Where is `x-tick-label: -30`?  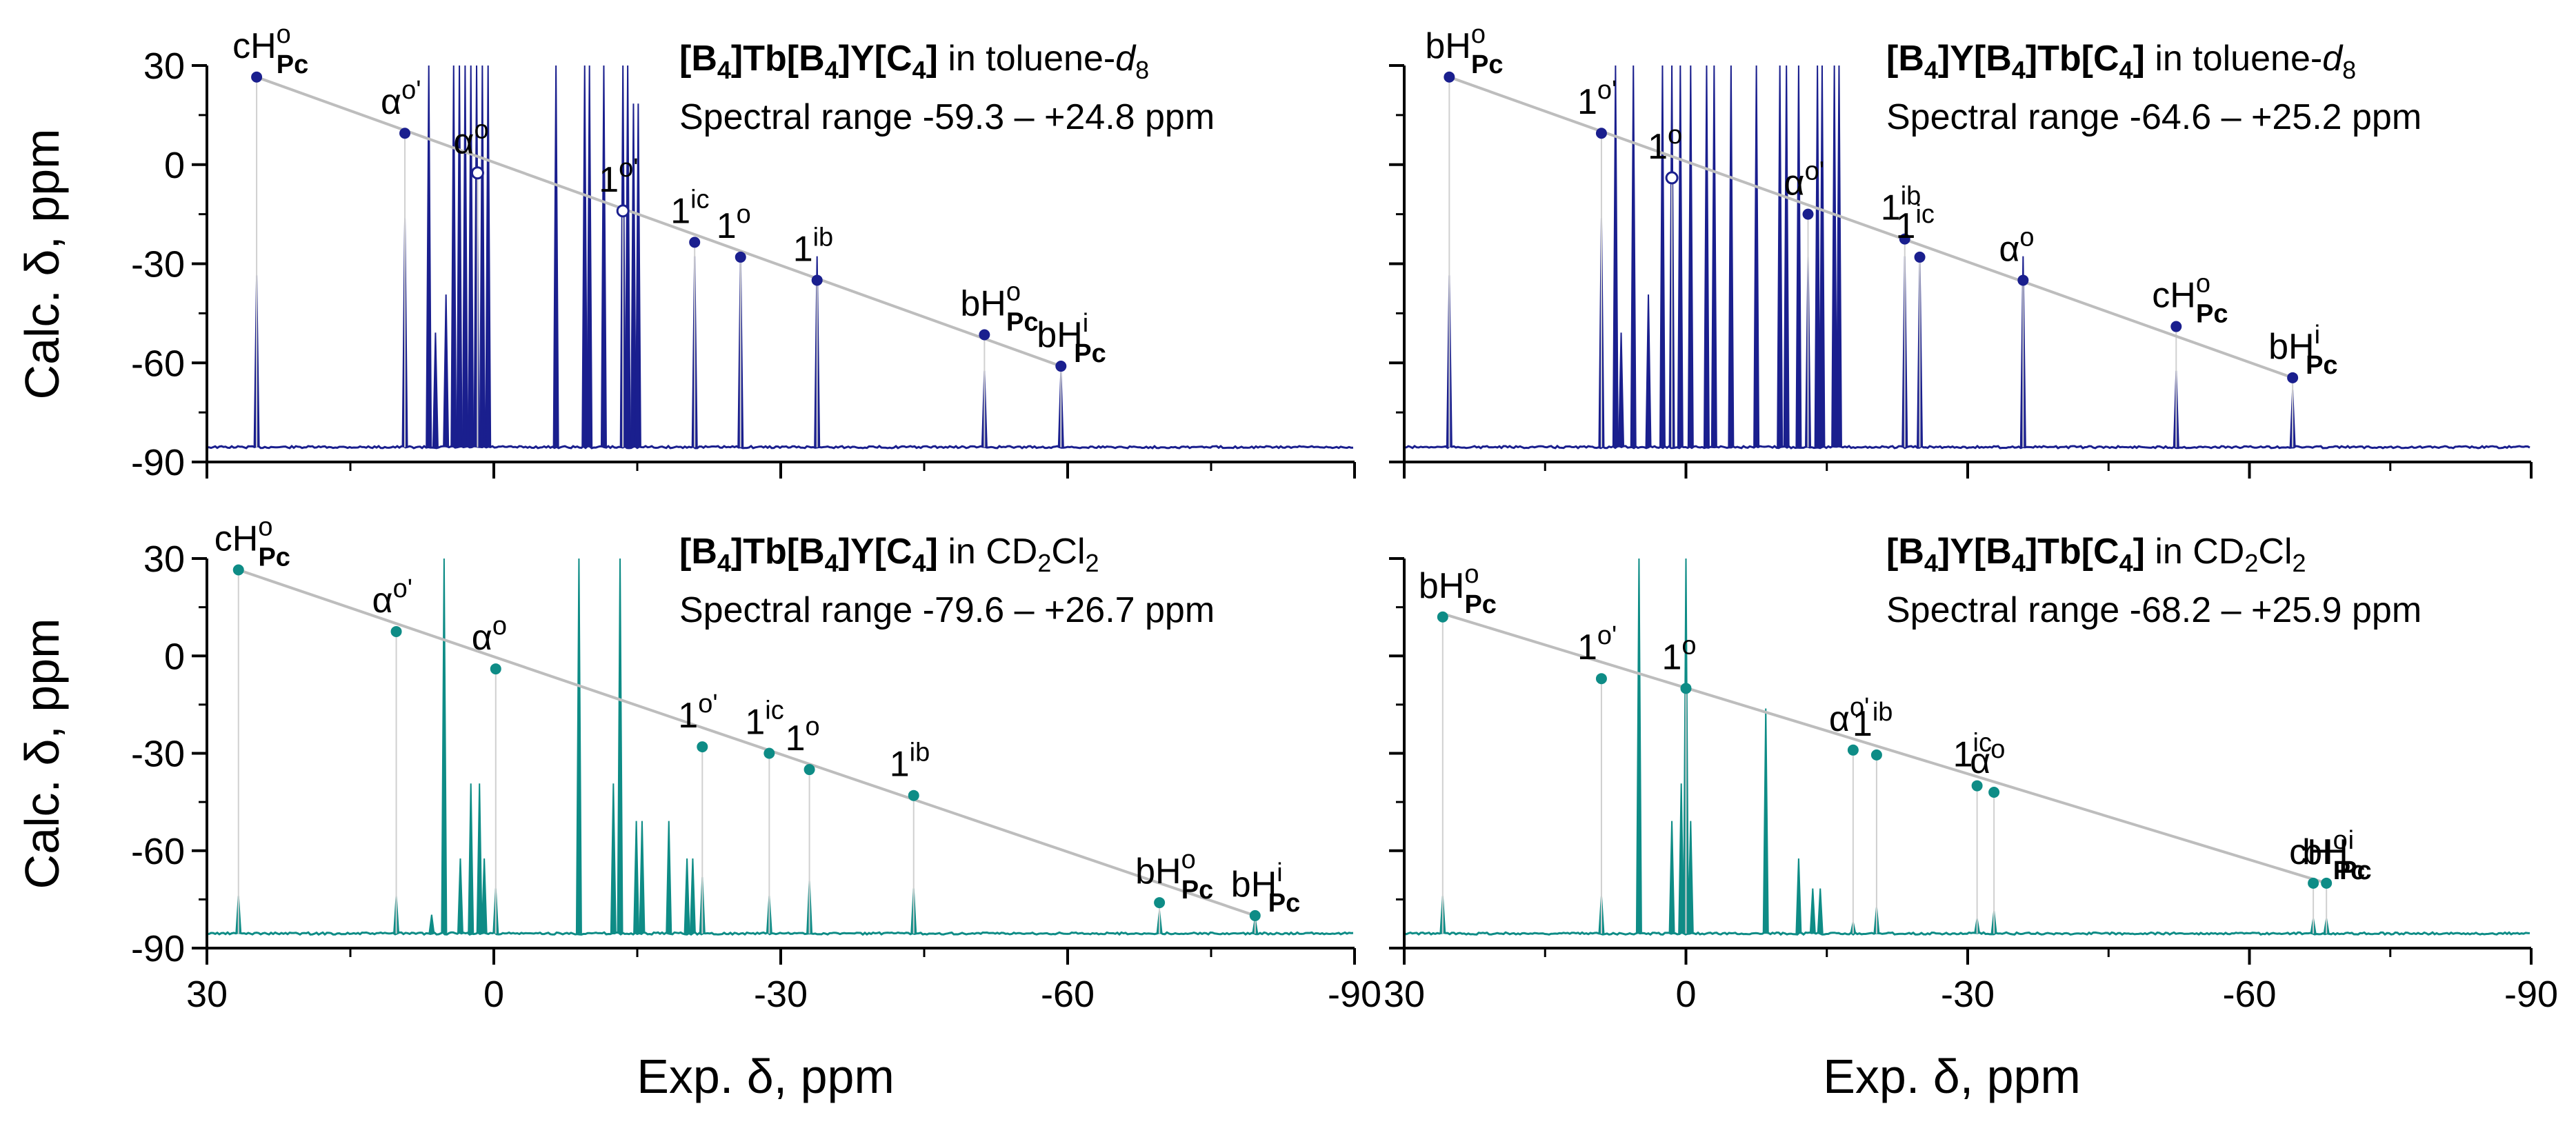 x-tick-label: -30 is located at coordinates (781, 994).